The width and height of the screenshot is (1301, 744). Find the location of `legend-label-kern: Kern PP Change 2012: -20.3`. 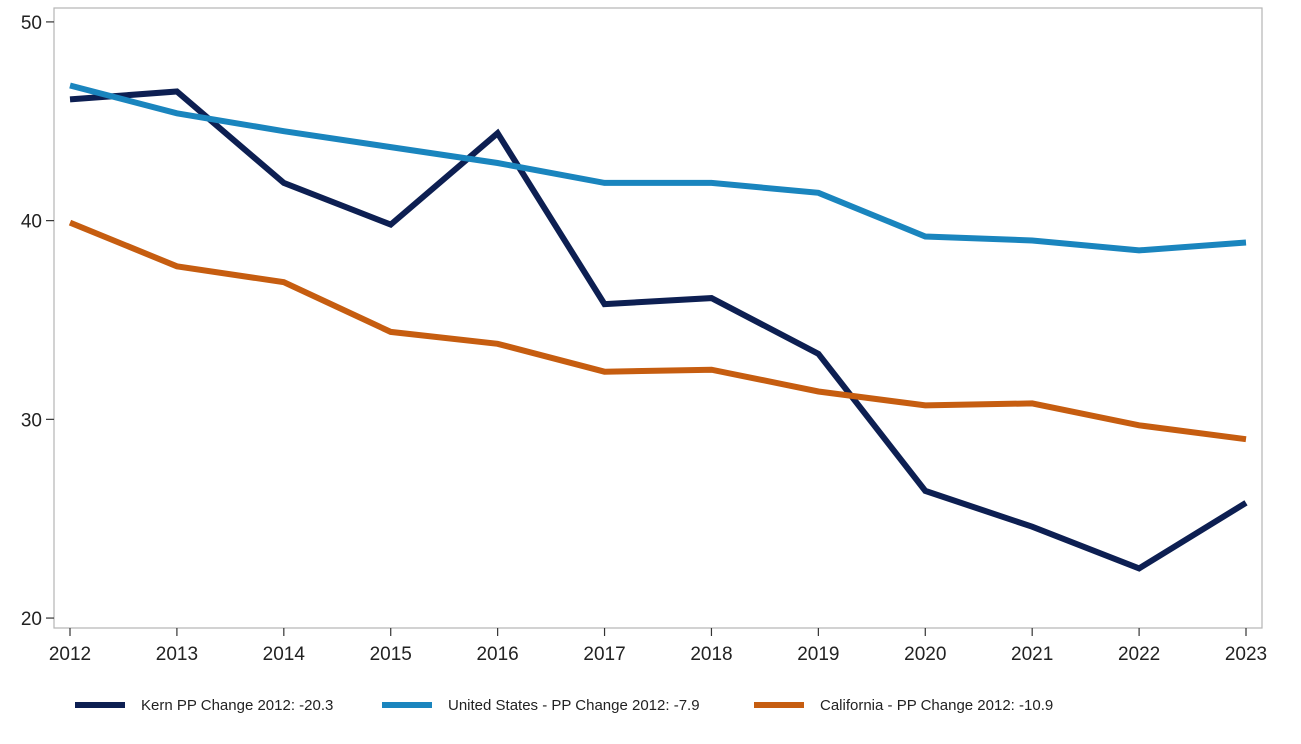

legend-label-kern: Kern PP Change 2012: -20.3 is located at coordinates (237, 705).